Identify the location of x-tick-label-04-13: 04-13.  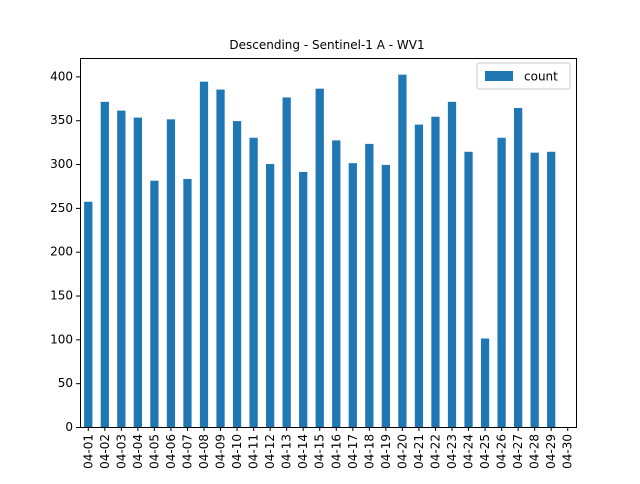
(287, 451).